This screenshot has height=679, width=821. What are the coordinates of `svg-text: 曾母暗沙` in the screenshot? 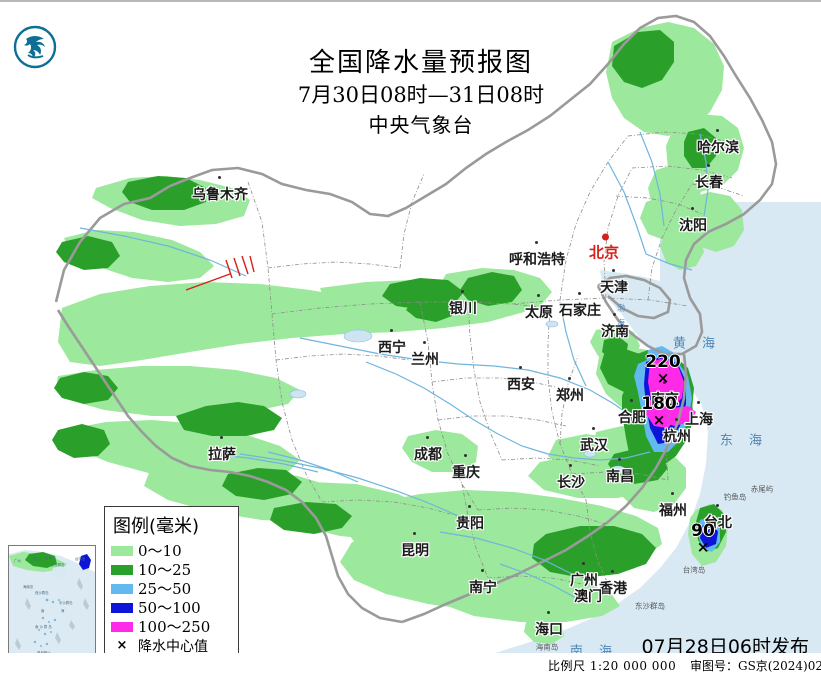 It's located at (44, 652).